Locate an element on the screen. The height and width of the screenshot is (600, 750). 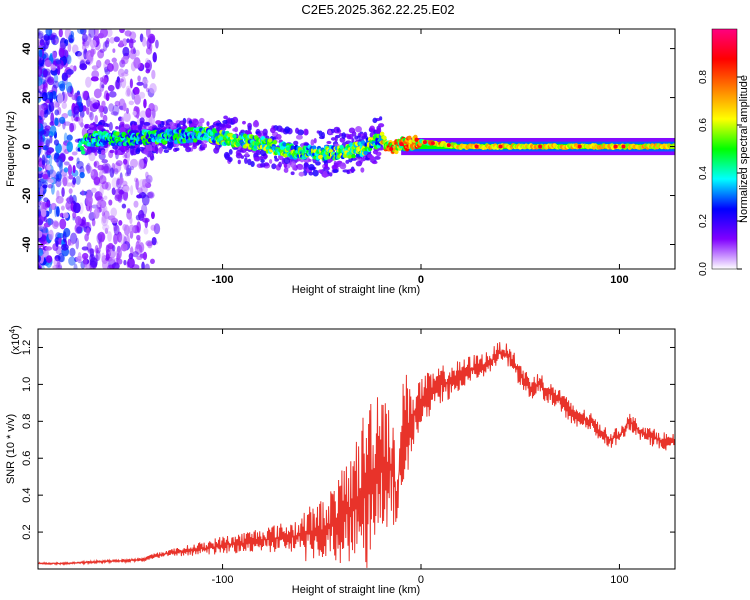
snr-x-label: Height of straight line (km) is located at coordinates (356, 590).